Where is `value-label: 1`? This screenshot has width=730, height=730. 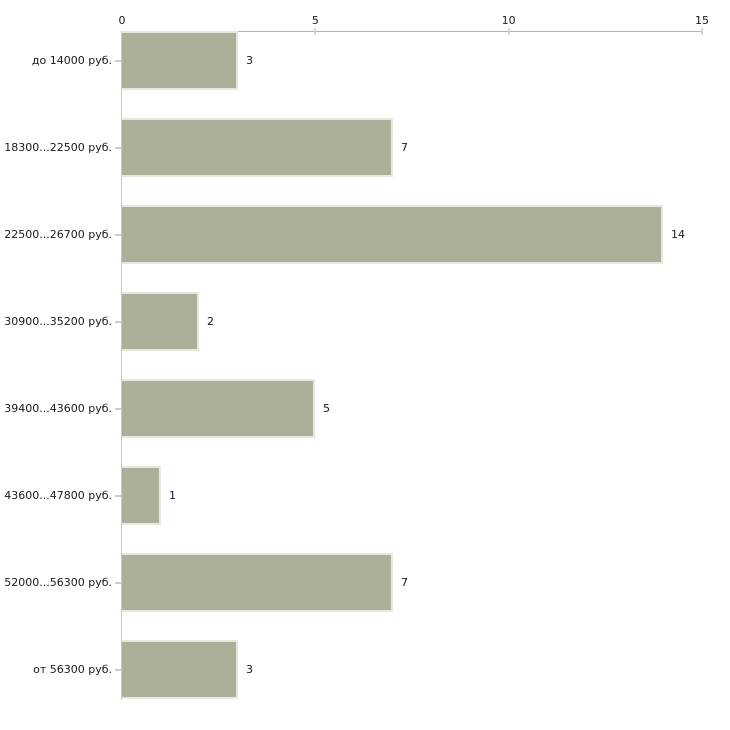
value-label: 1 is located at coordinates (172, 495).